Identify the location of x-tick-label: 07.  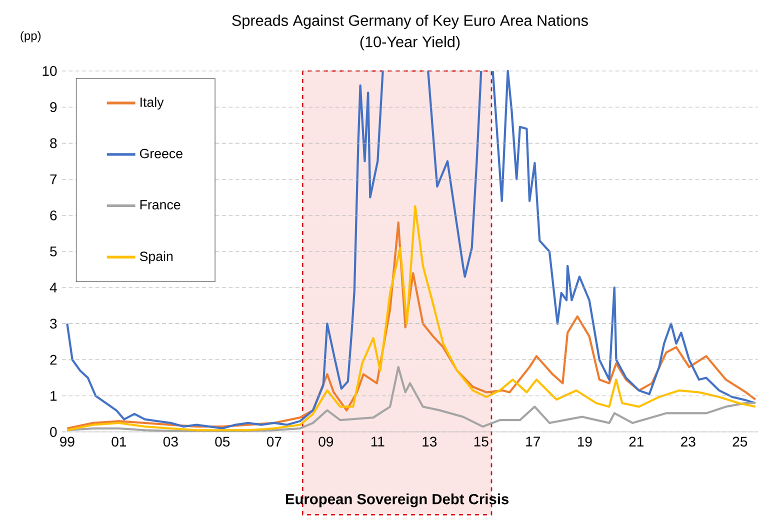
(274, 441).